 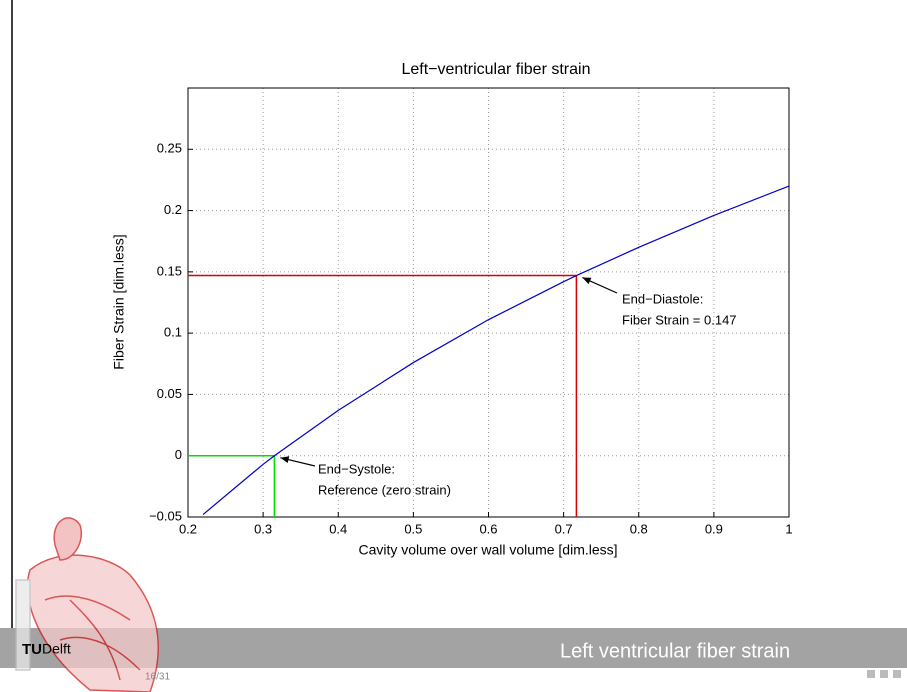 I want to click on x-tick-label: 1, so click(x=788, y=528).